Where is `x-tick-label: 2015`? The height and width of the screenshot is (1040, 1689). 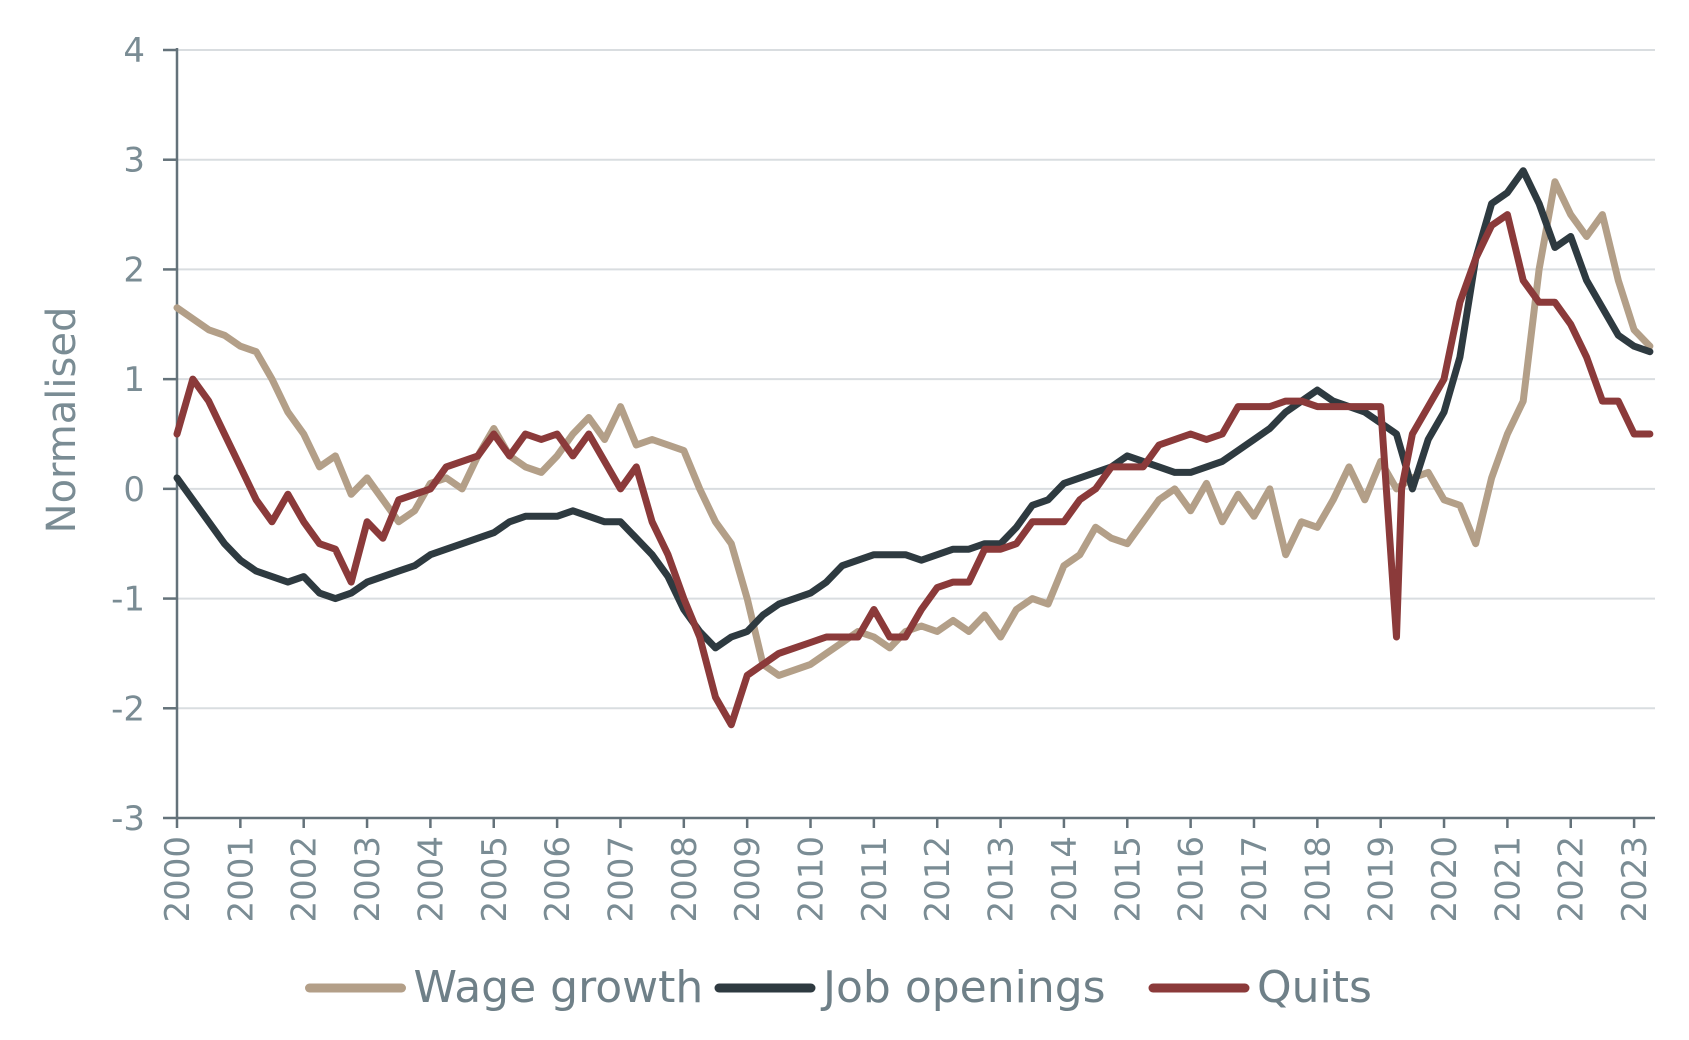 x-tick-label: 2015 is located at coordinates (1128, 879).